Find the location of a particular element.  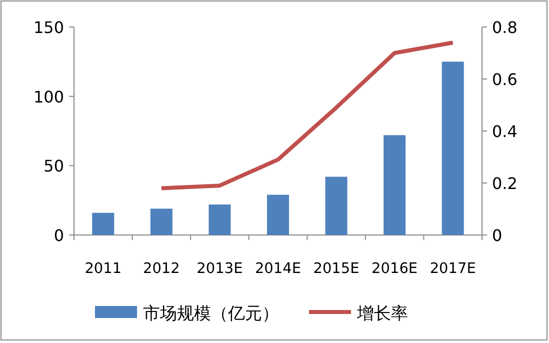

x-tick-label: 2011 is located at coordinates (103, 269).